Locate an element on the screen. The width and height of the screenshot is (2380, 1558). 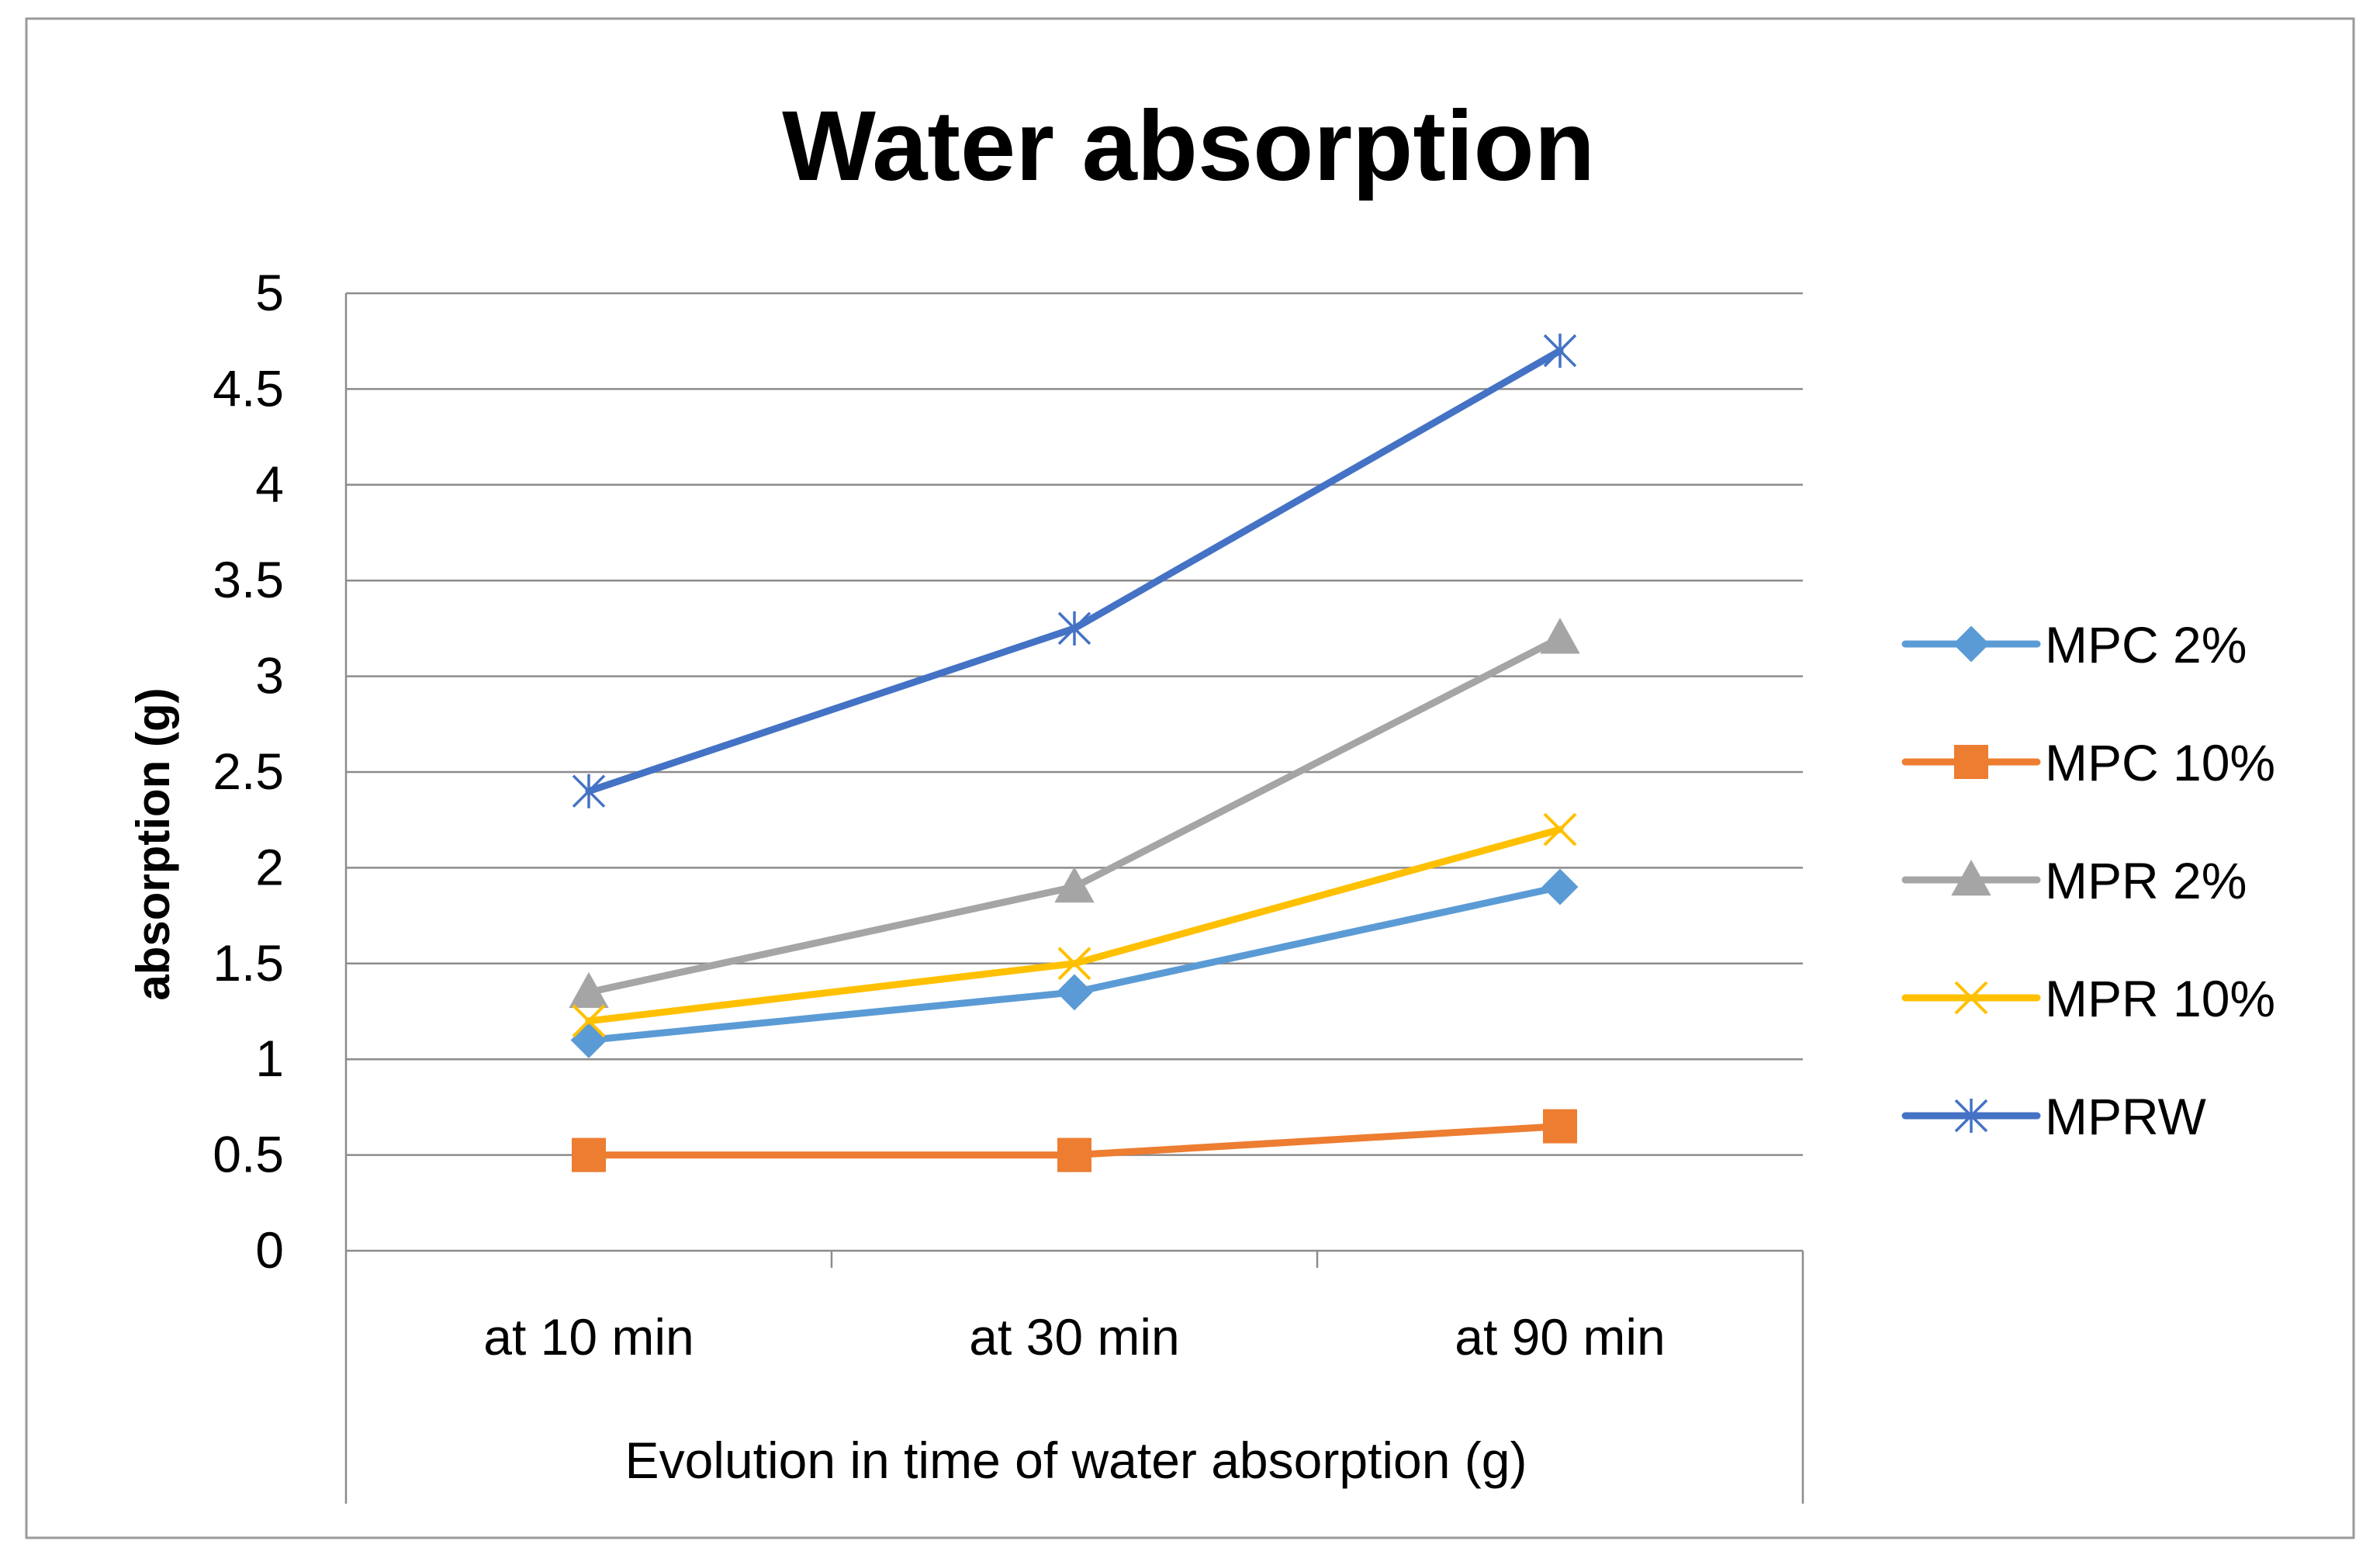
legend-item-mpc-2: MPC 2% is located at coordinates (2074, 644).